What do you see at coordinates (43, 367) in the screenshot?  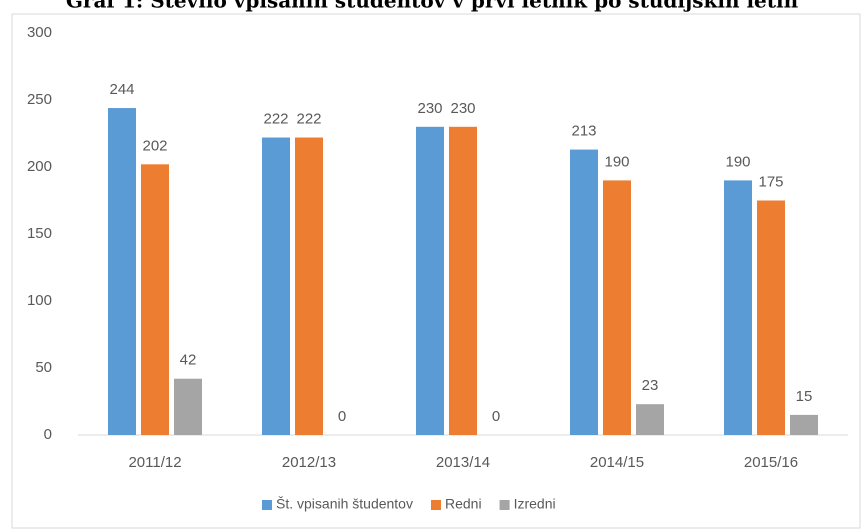 I see `y-tick-label: 50` at bounding box center [43, 367].